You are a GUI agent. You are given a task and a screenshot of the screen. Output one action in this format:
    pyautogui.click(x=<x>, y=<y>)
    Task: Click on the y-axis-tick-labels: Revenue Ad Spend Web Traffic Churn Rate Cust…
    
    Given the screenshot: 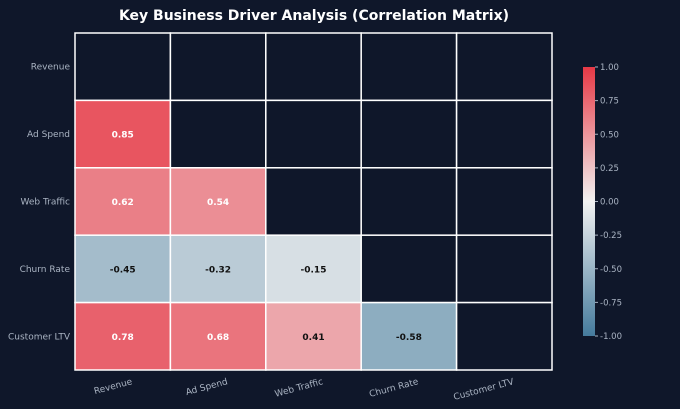 What is the action you would take?
    pyautogui.click(x=39, y=203)
    